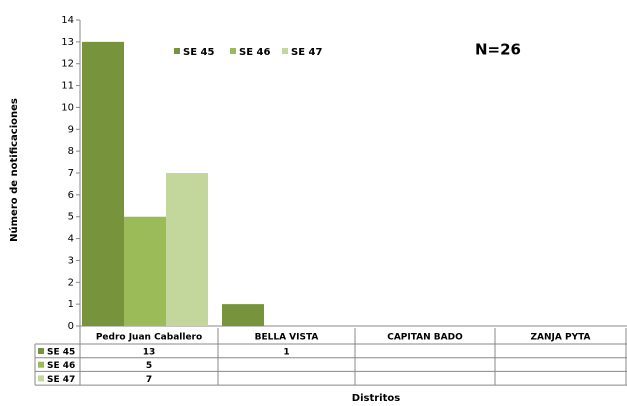  What do you see at coordinates (67, 20) in the screenshot?
I see `y-tick-label: 14` at bounding box center [67, 20].